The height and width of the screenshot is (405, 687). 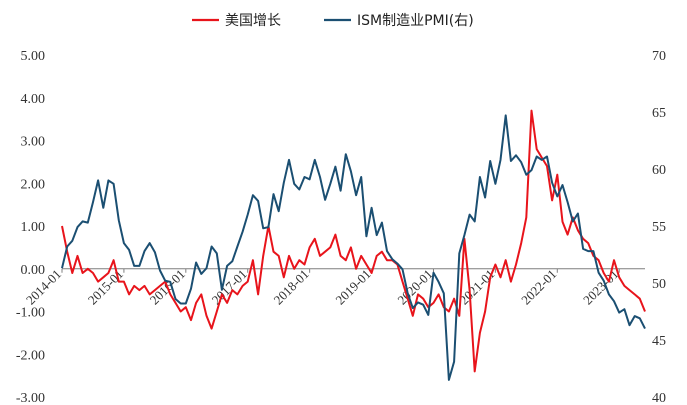 What do you see at coordinates (659, 56) in the screenshot?
I see `y-right-tick-label: 70` at bounding box center [659, 56].